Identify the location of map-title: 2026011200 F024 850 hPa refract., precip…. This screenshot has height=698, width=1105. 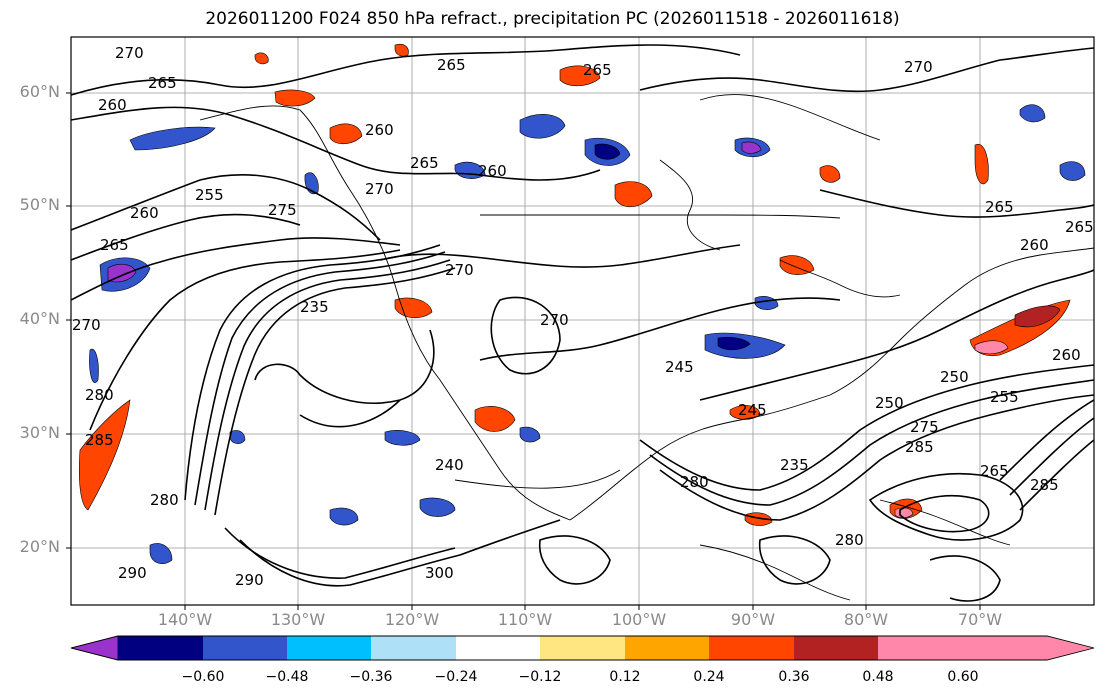
(552, 19).